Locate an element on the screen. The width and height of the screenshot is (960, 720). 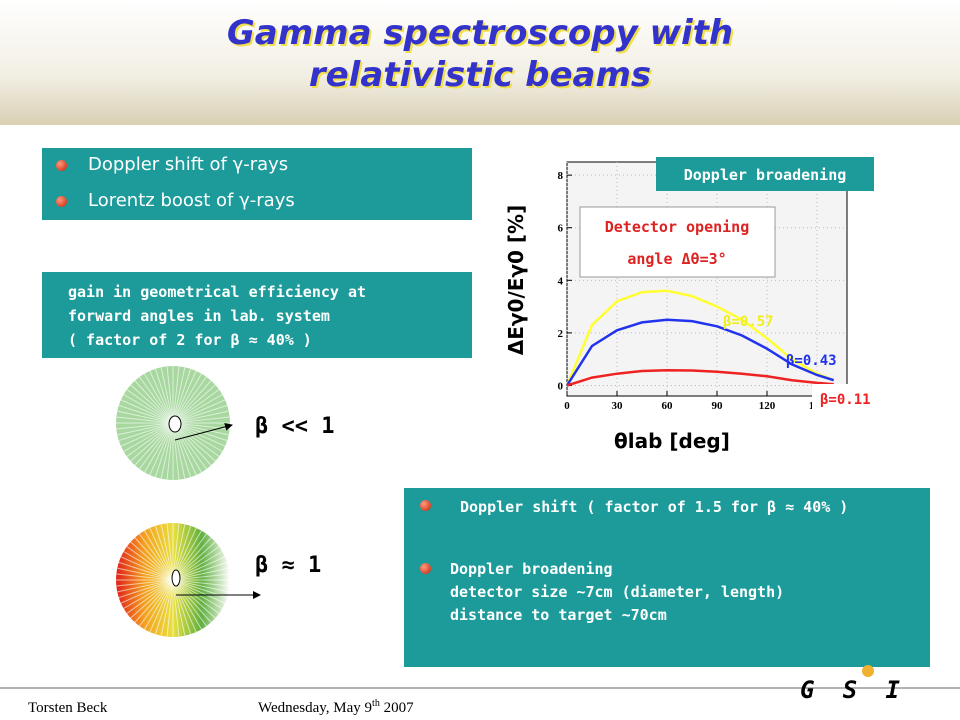
logo-dot is located at coordinates (868, 671).